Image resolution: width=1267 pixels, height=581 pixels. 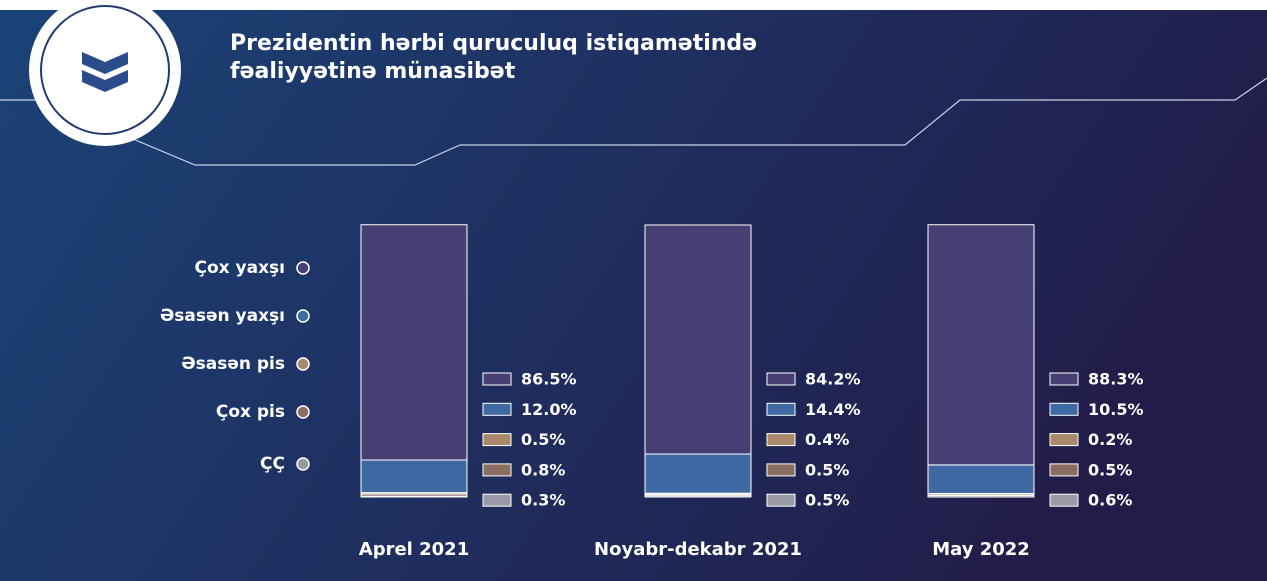 What do you see at coordinates (827, 439) in the screenshot?
I see `value-label: 0.4%` at bounding box center [827, 439].